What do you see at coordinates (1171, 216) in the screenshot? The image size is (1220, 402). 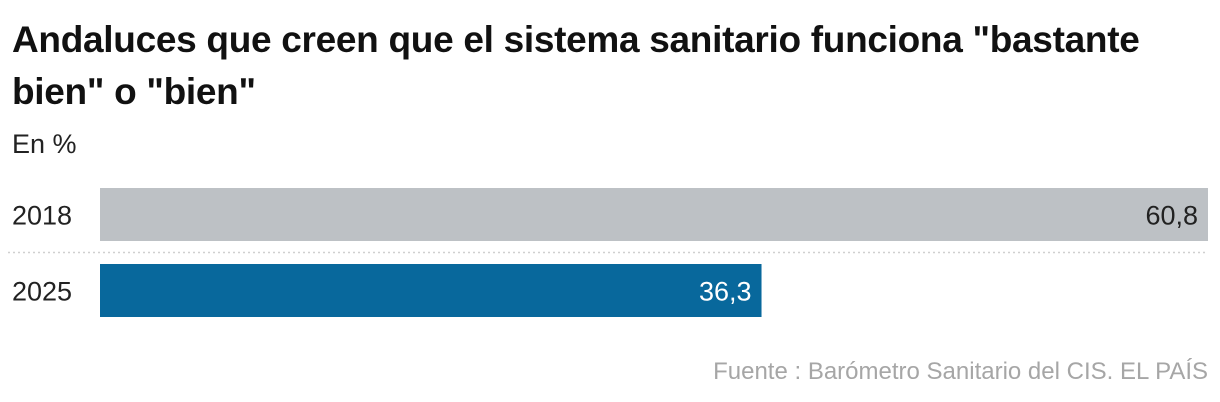 I see `value-label: 60,8` at bounding box center [1171, 216].